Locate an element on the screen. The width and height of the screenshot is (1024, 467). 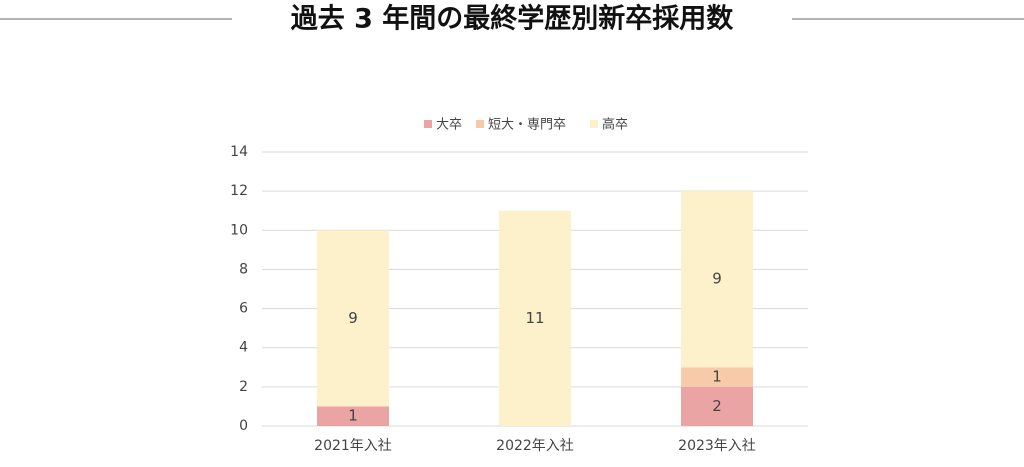
x-tick-label: 2021年入社 is located at coordinates (353, 446).